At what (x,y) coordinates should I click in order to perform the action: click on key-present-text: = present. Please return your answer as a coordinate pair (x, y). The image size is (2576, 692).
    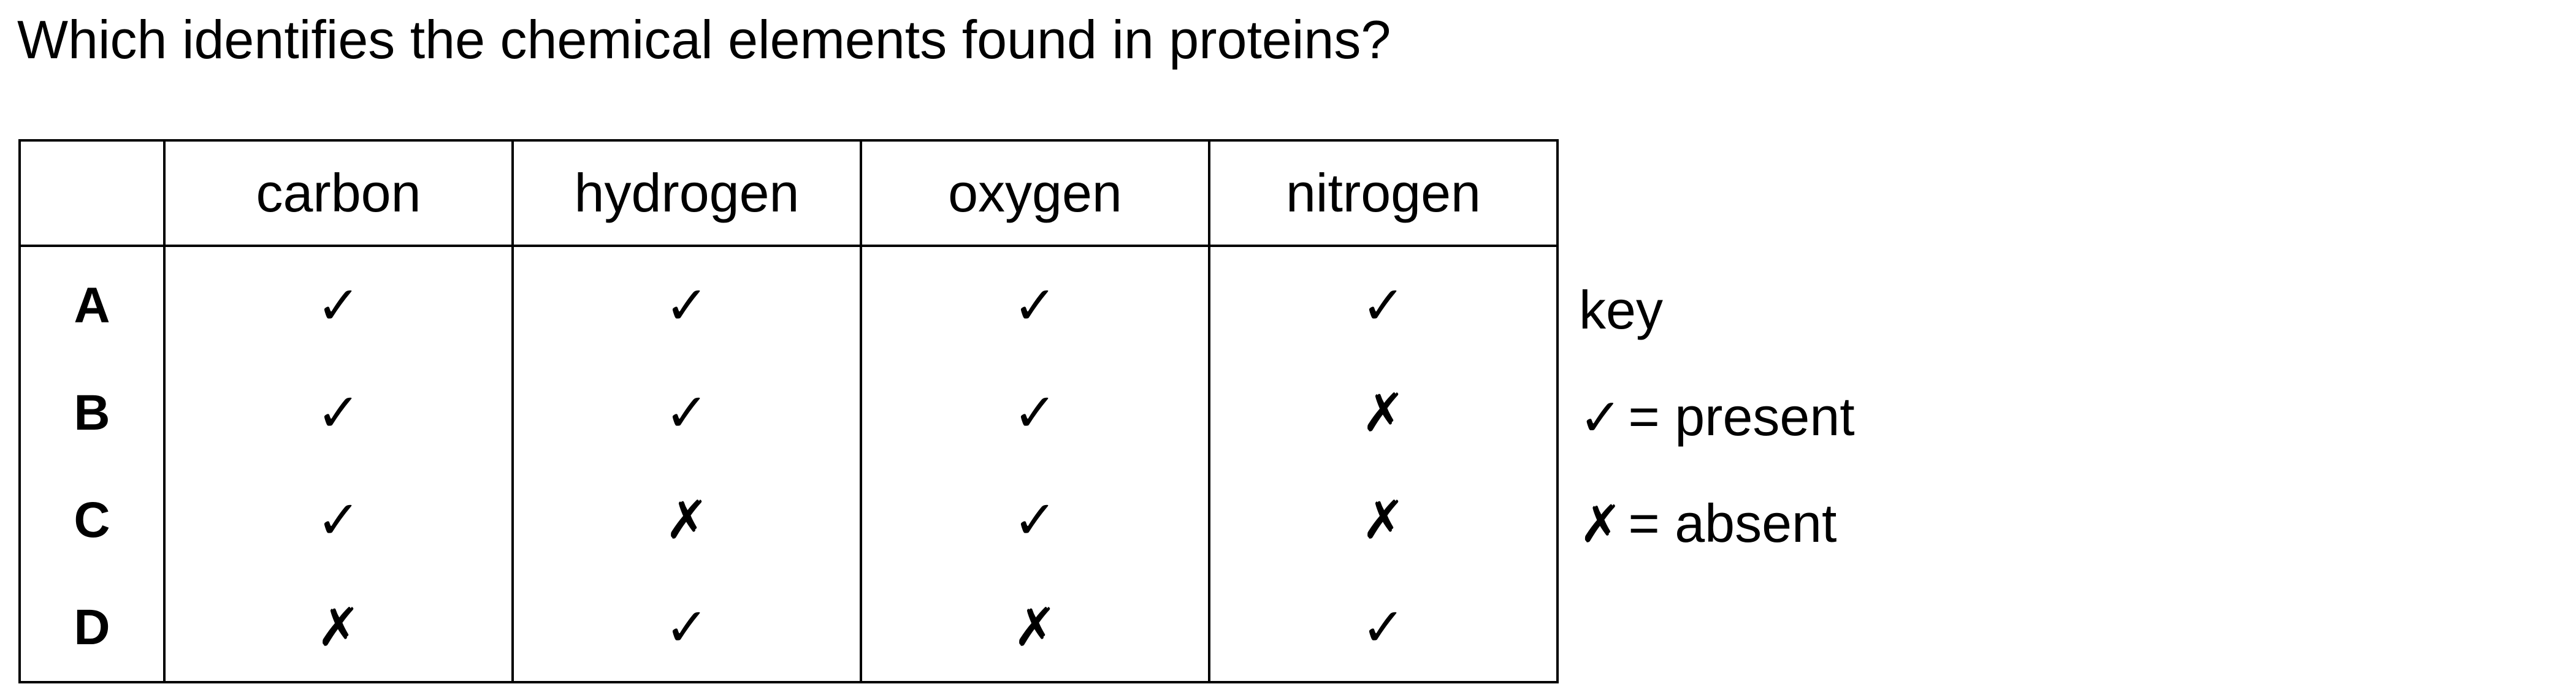
    Looking at the image, I should click on (1741, 416).